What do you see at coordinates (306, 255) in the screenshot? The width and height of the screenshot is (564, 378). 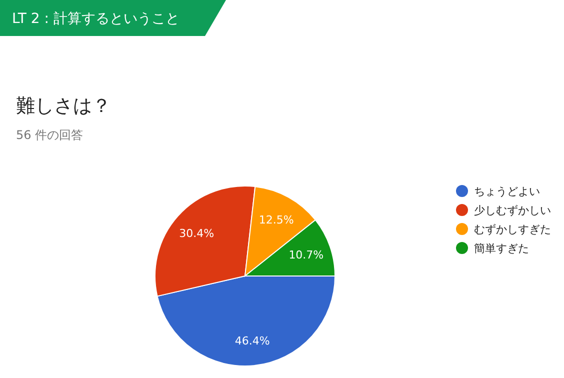 I see `data-label: 10.7%` at bounding box center [306, 255].